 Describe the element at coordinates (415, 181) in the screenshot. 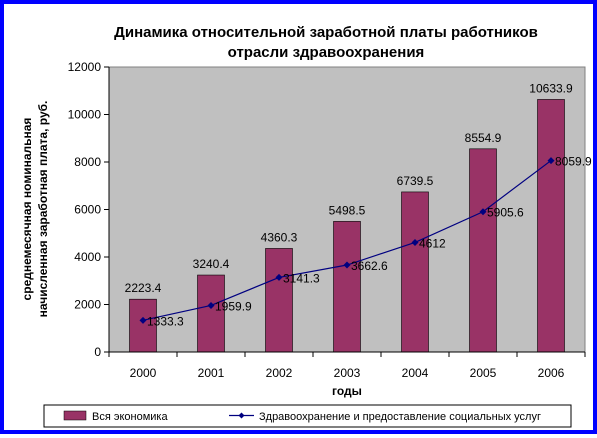

I see `bar-data-label: 6739.5` at that location.